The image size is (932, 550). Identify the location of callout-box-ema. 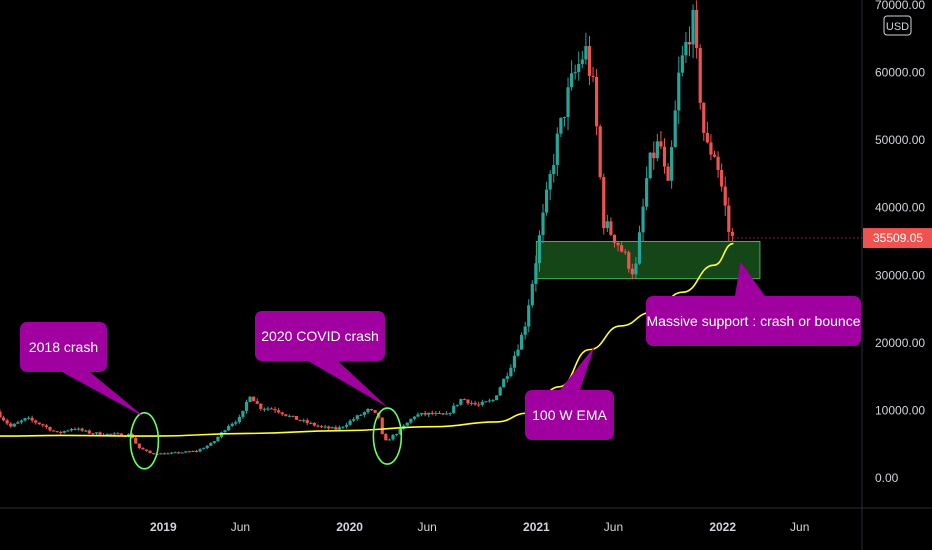
(569, 415).